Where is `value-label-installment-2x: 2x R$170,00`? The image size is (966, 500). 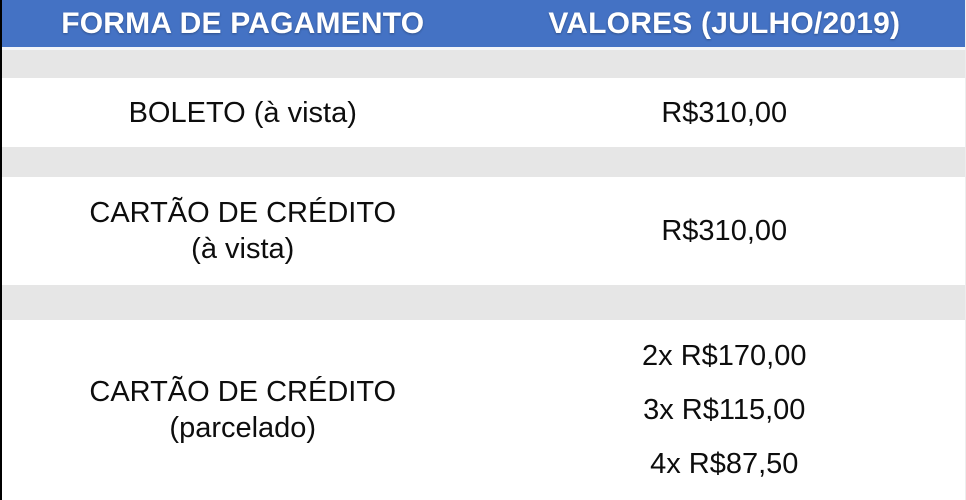 value-label-installment-2x: 2x R$170,00 is located at coordinates (724, 356).